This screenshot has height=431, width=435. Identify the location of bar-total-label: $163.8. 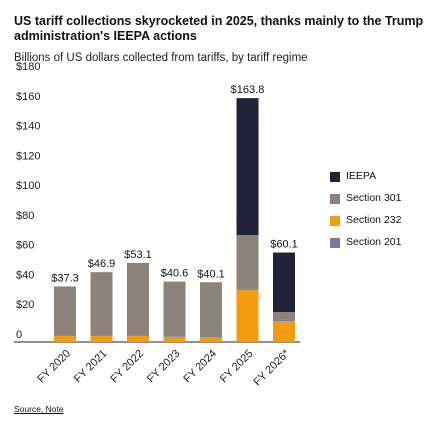
(248, 90).